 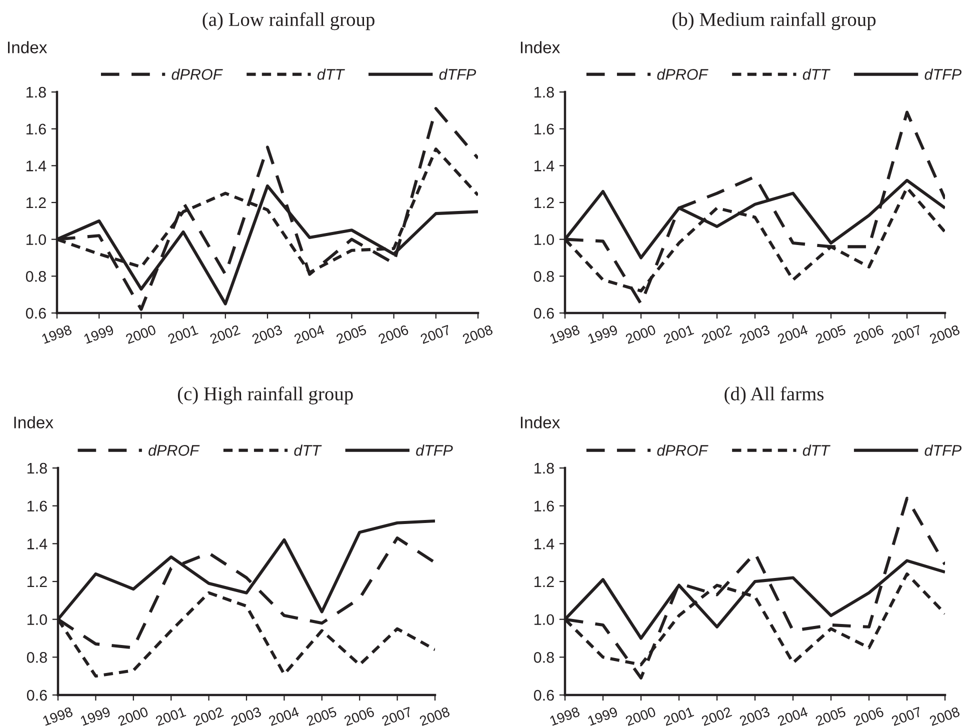 What do you see at coordinates (774, 395) in the screenshot?
I see `chart-title: (d) All farms` at bounding box center [774, 395].